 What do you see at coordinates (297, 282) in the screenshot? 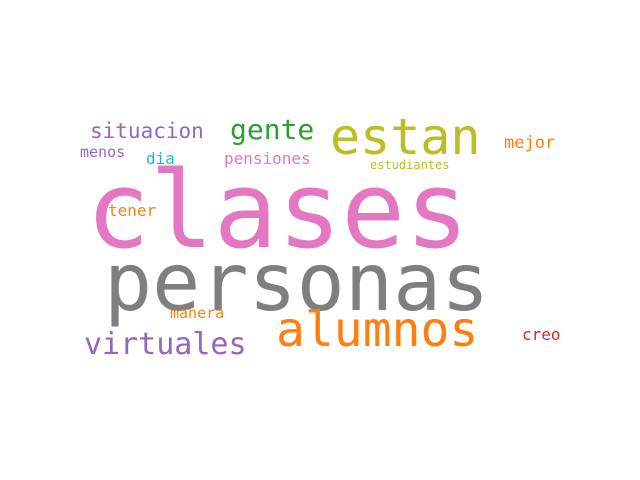
I see `word-personas: personas` at bounding box center [297, 282].